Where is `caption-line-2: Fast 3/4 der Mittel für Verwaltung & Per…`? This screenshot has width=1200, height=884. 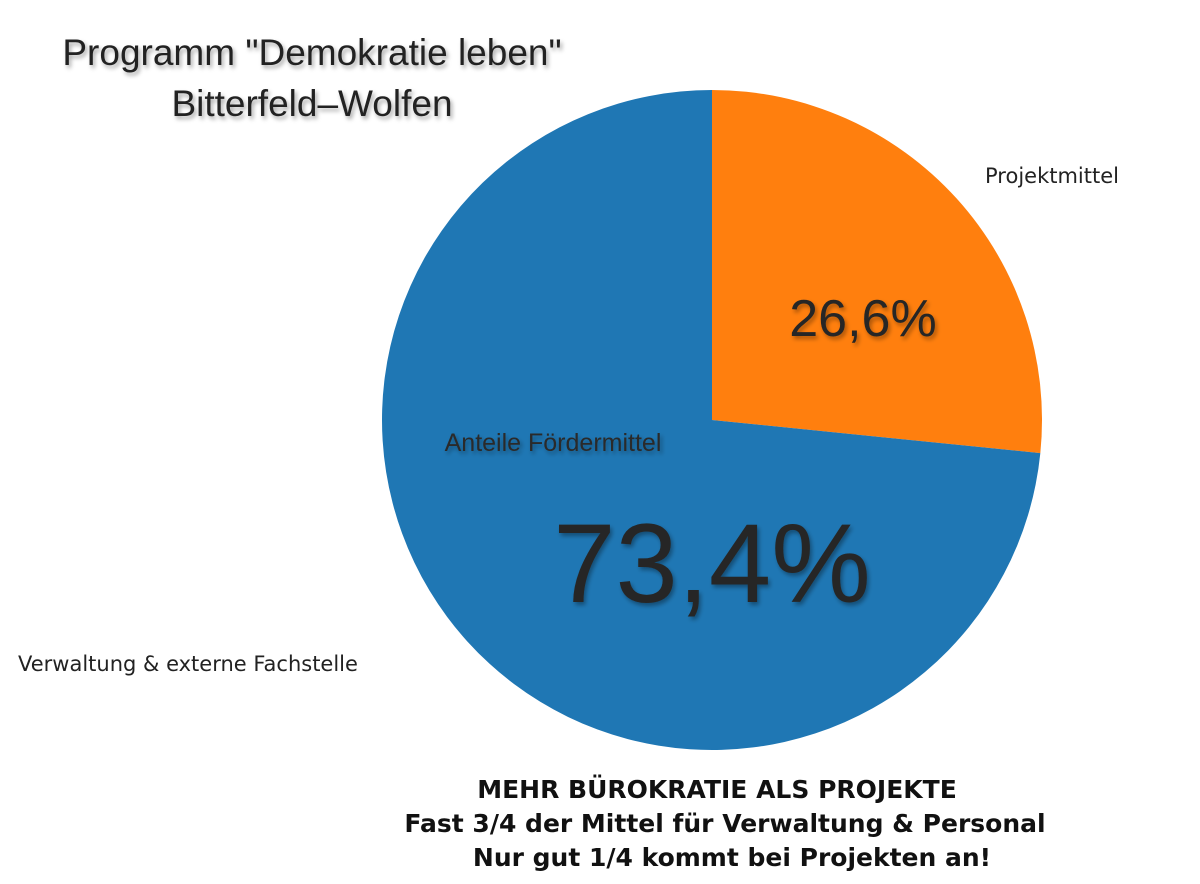 caption-line-2: Fast 3/4 der Mittel für Verwaltung & Per… is located at coordinates (724, 823).